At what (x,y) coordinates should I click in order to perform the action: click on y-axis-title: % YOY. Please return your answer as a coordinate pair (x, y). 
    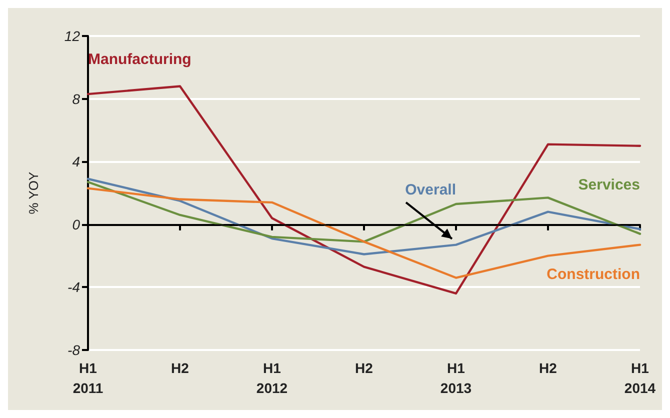
    Looking at the image, I should click on (33, 192).